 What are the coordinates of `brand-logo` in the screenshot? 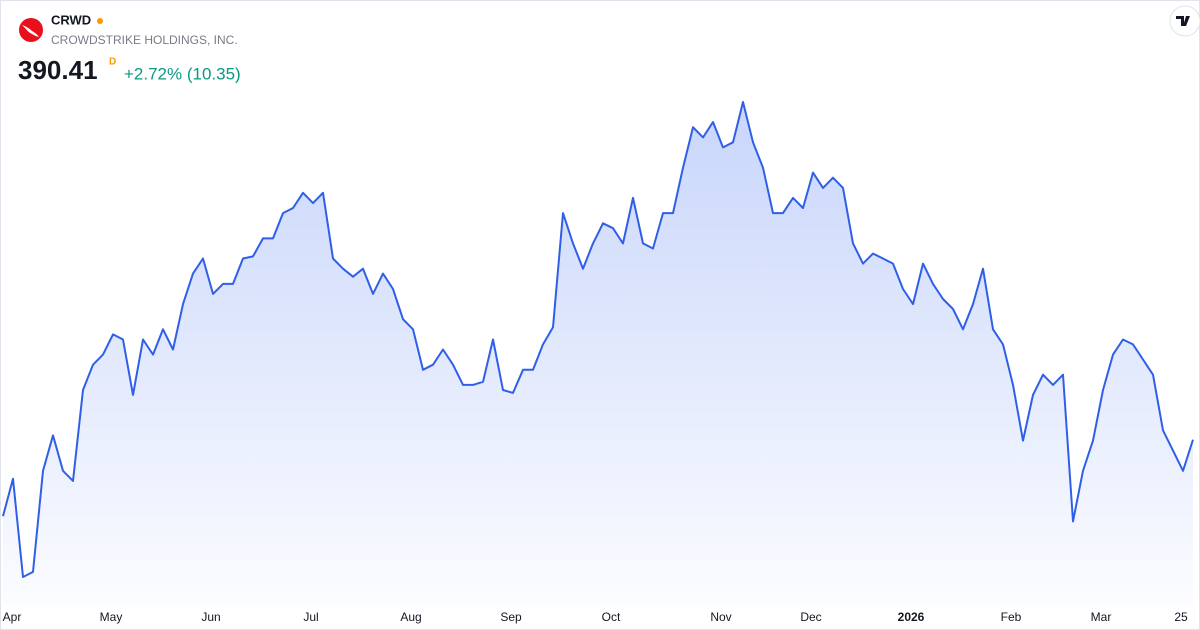 It's located at (1184, 21).